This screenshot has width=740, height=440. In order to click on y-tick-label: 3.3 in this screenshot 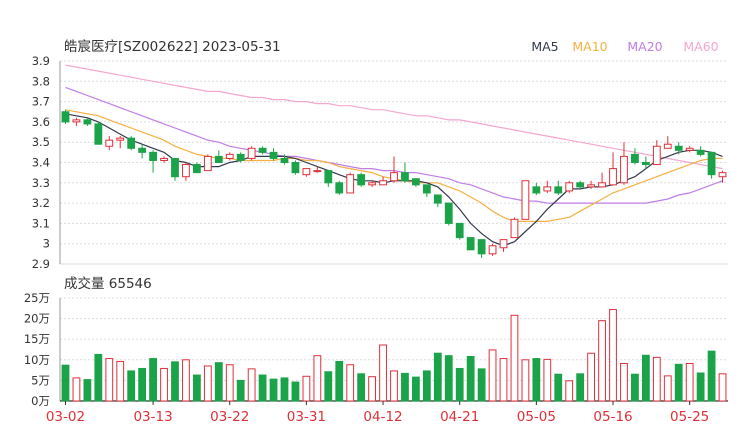, I will do `click(41, 183)`.